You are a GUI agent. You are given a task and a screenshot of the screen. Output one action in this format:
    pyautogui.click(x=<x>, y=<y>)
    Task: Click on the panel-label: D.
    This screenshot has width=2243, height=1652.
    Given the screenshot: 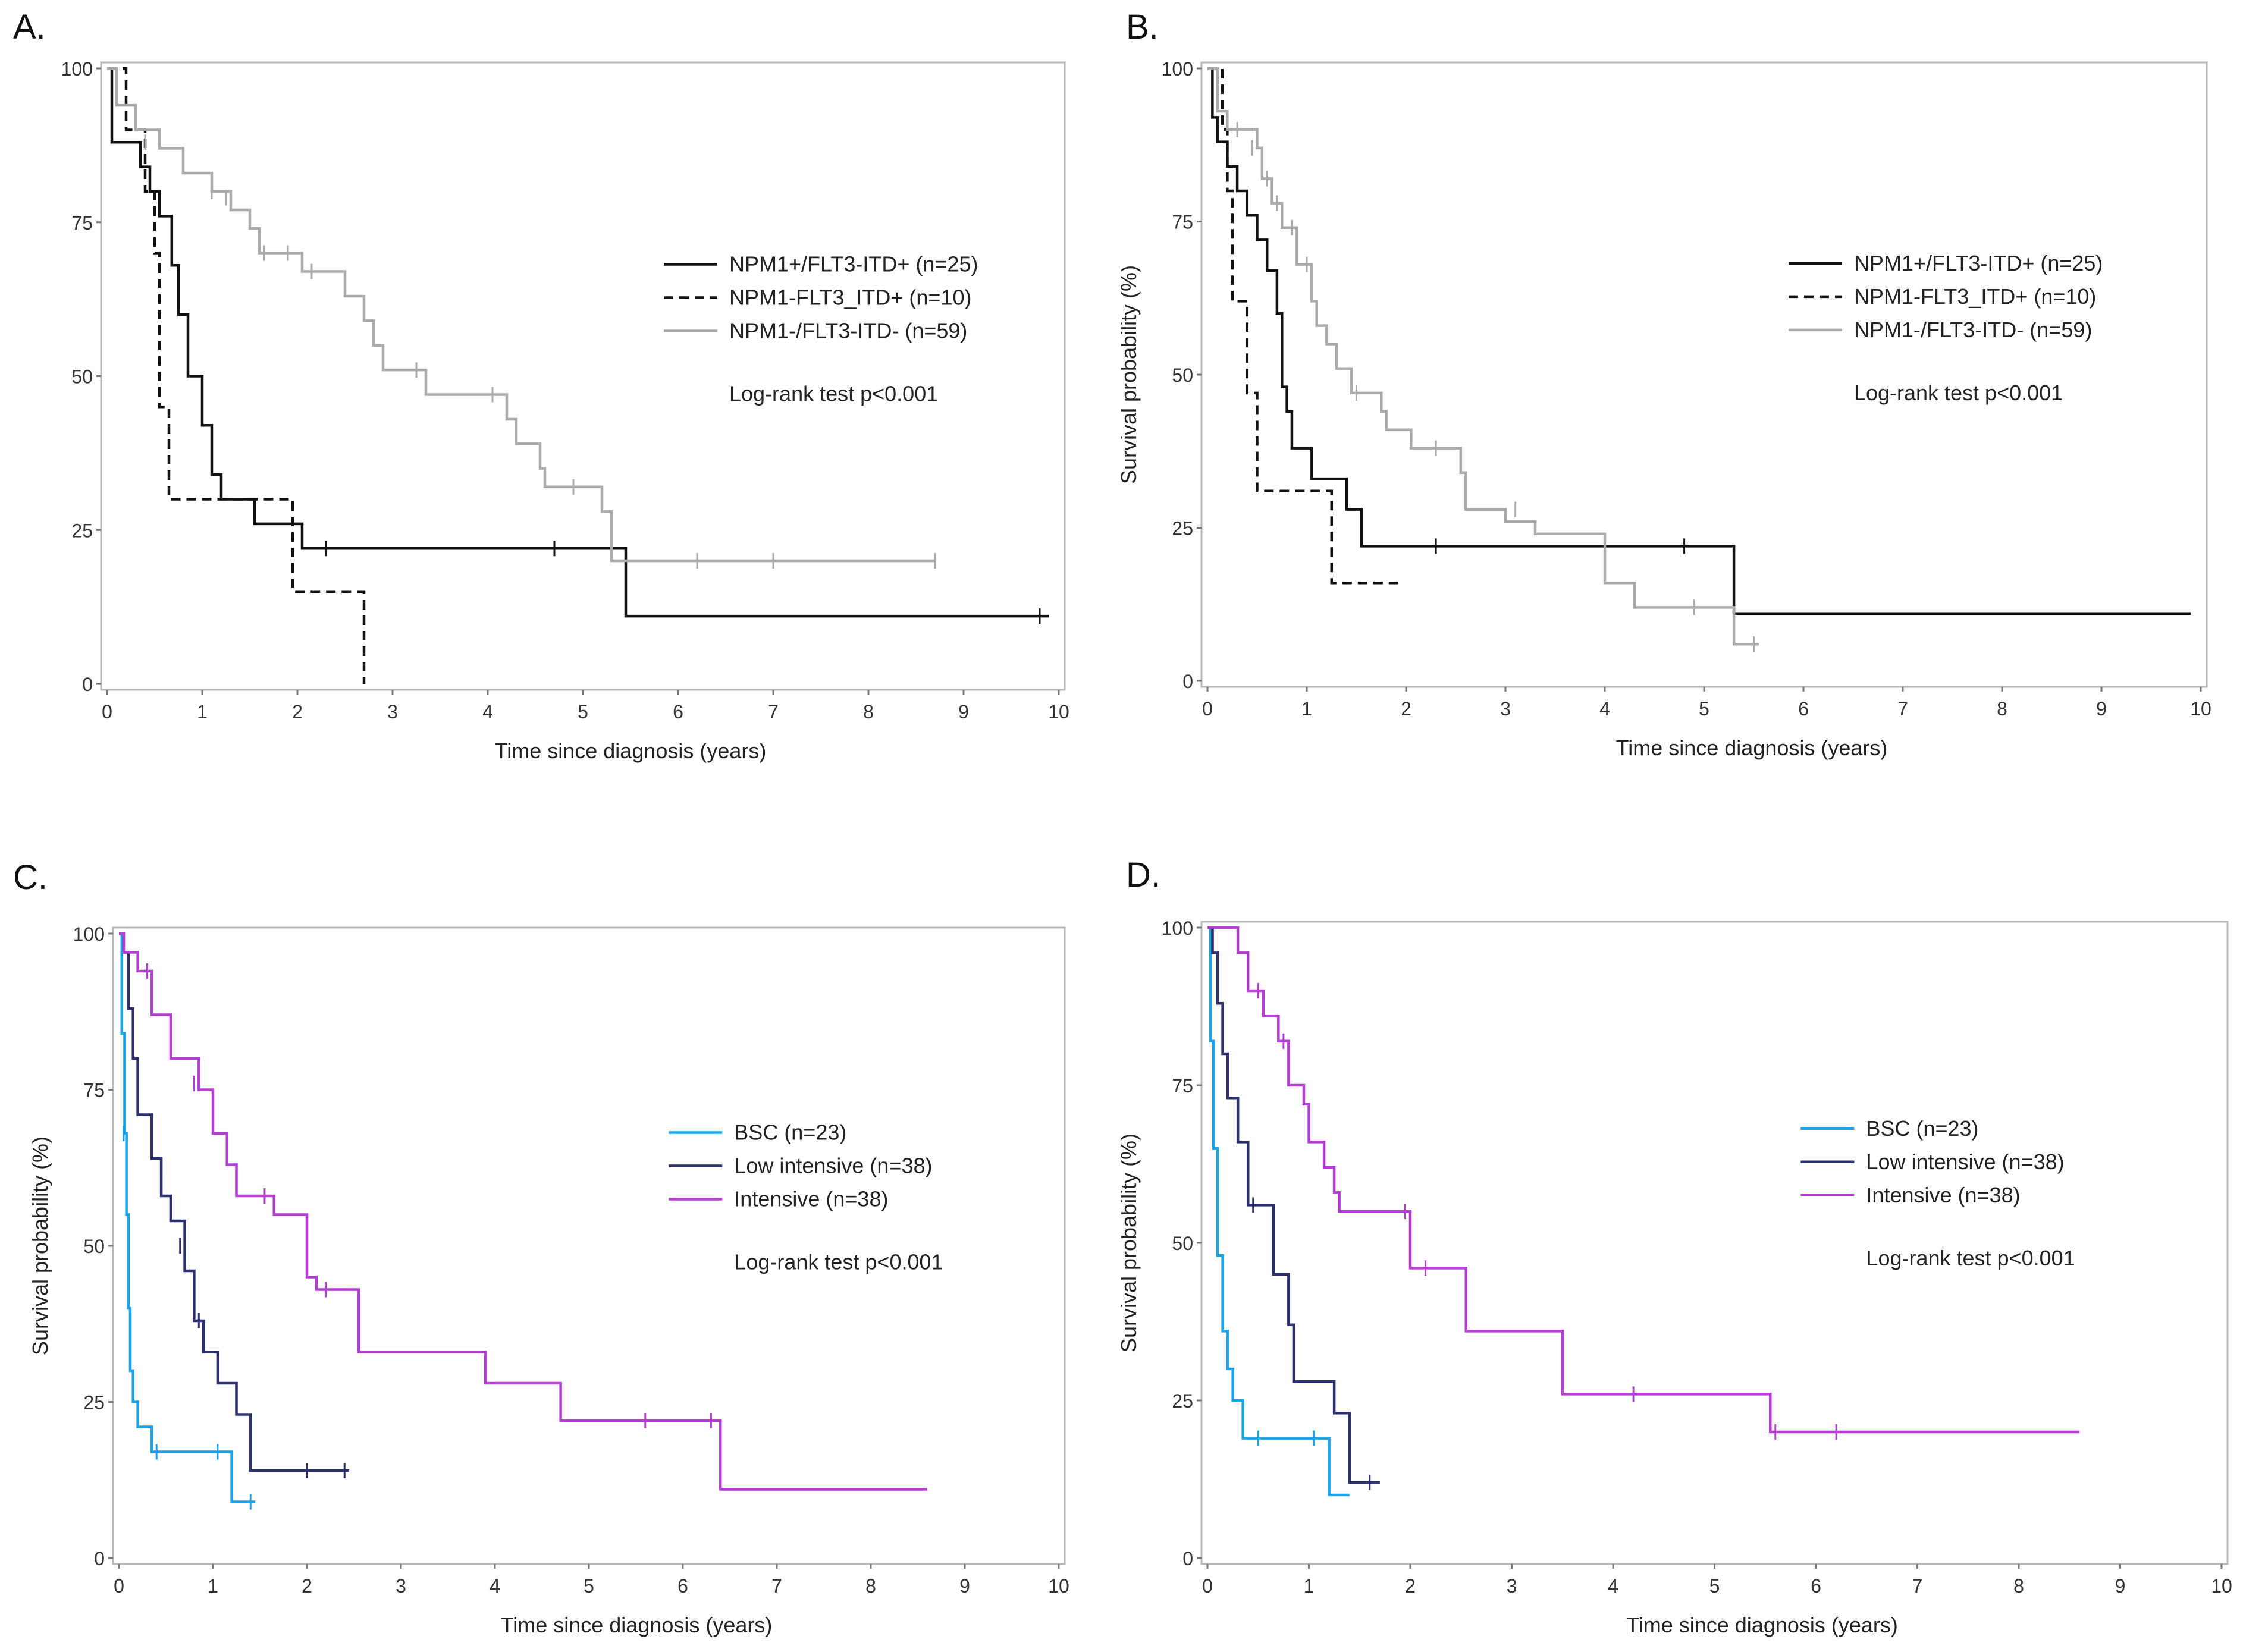 What is the action you would take?
    pyautogui.click(x=1143, y=875)
    